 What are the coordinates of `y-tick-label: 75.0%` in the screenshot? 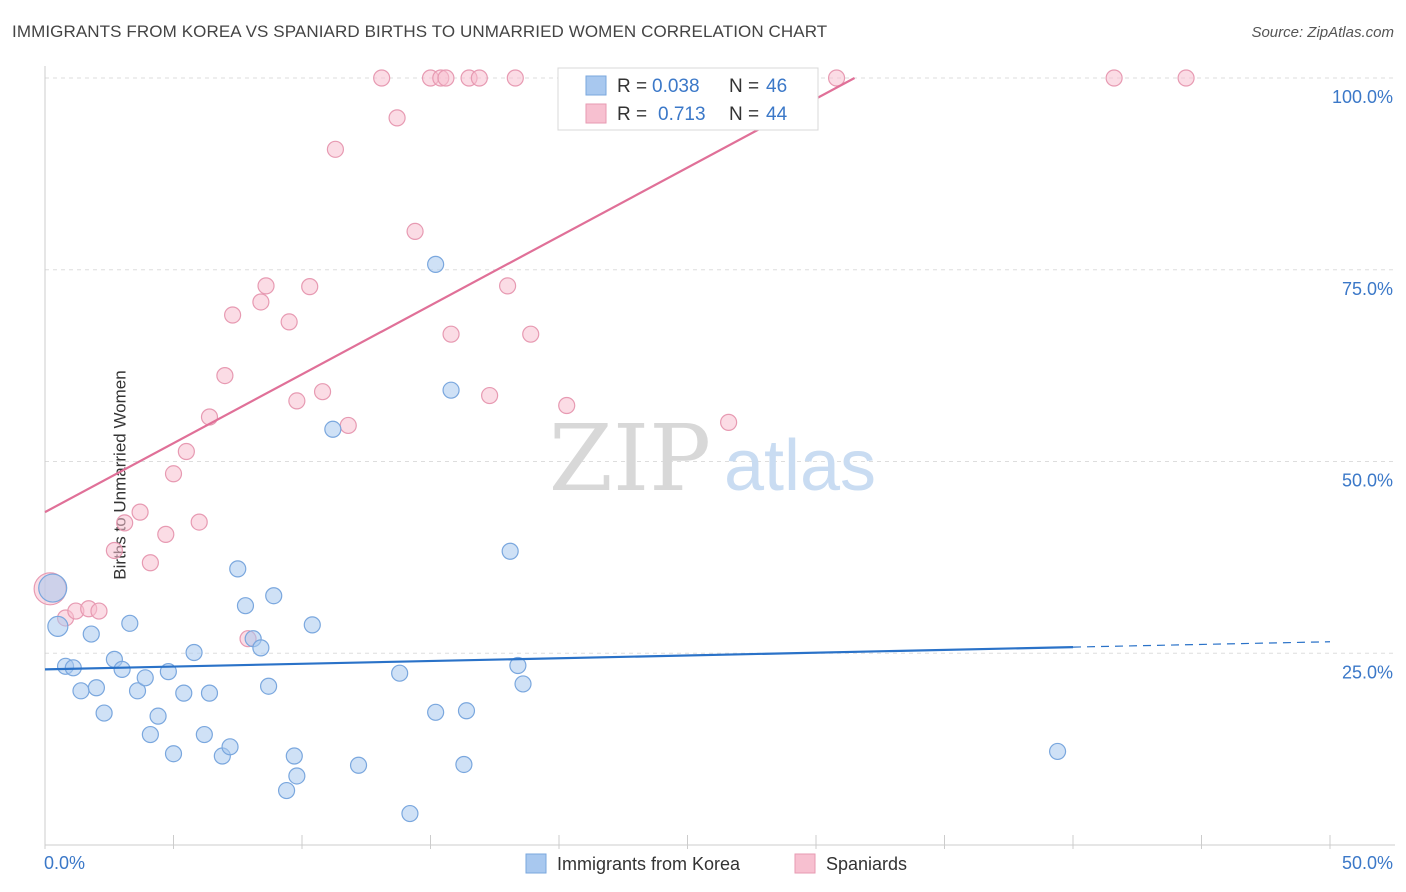 It's located at (1367, 289).